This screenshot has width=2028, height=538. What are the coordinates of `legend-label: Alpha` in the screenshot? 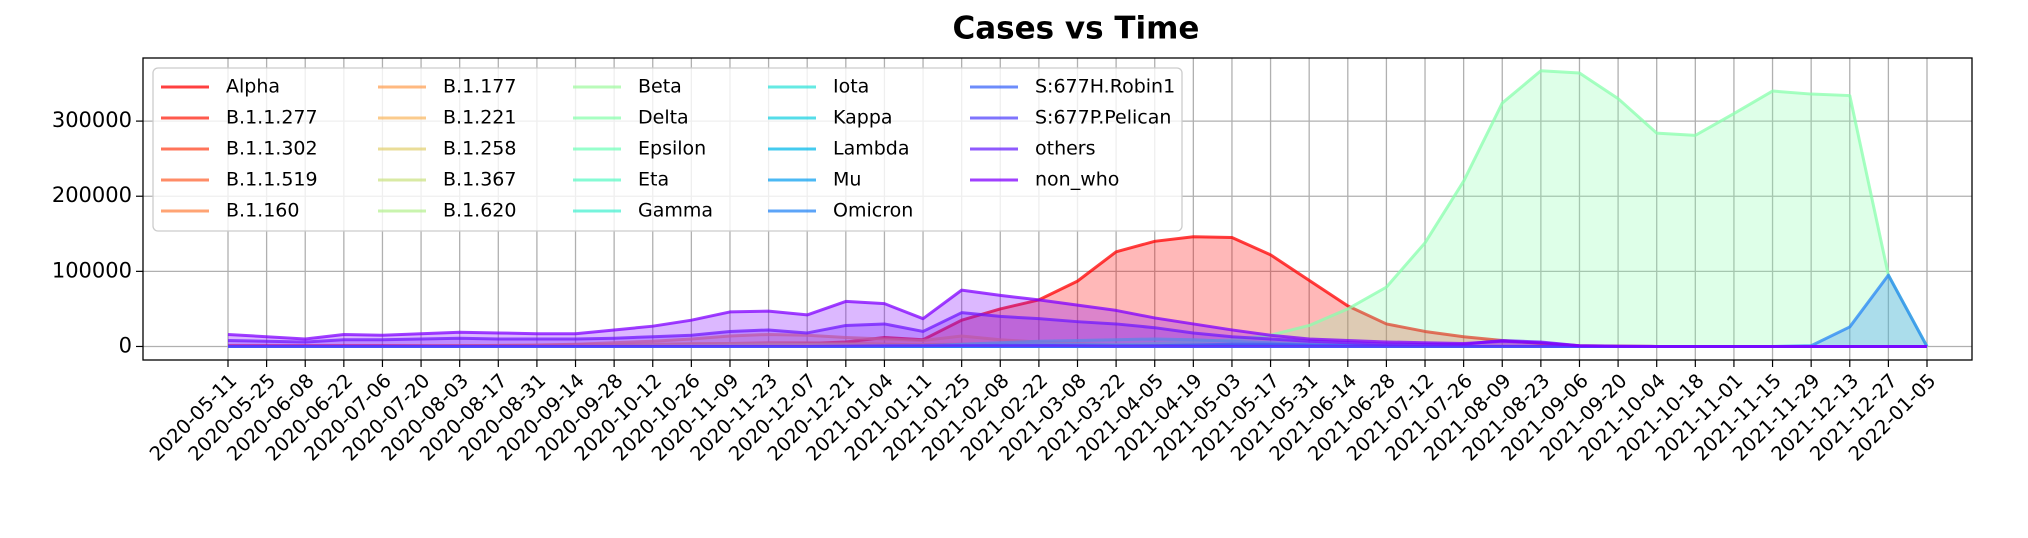 It's located at (253, 87).